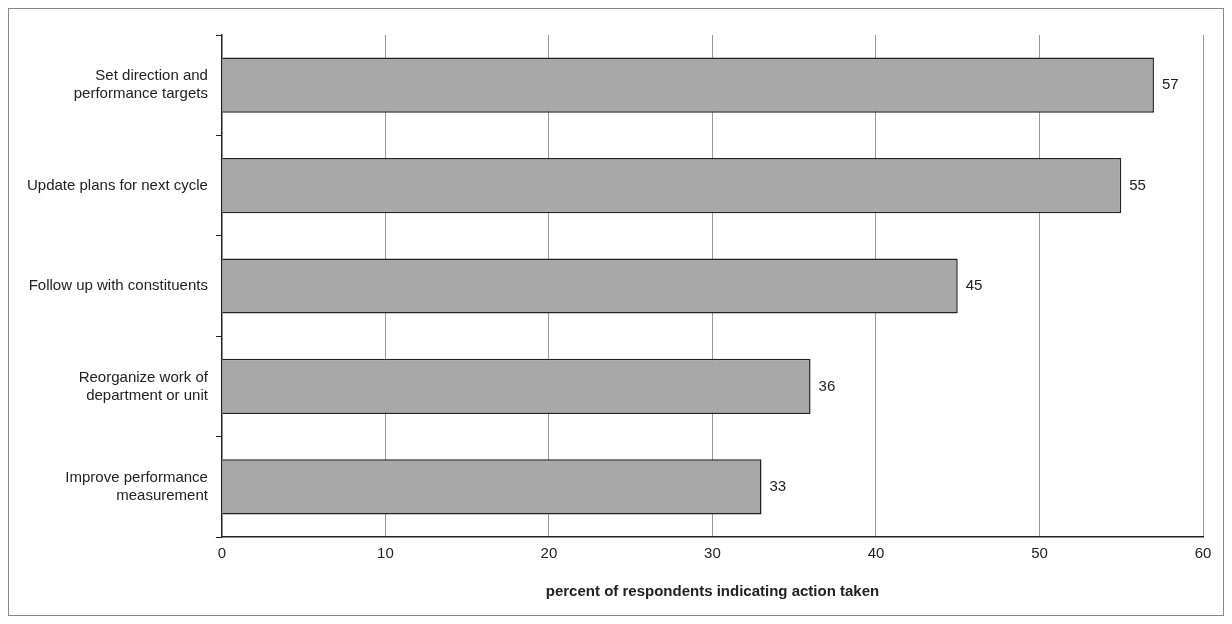 This screenshot has width=1232, height=624. What do you see at coordinates (1170, 84) in the screenshot?
I see `data-label: 57` at bounding box center [1170, 84].